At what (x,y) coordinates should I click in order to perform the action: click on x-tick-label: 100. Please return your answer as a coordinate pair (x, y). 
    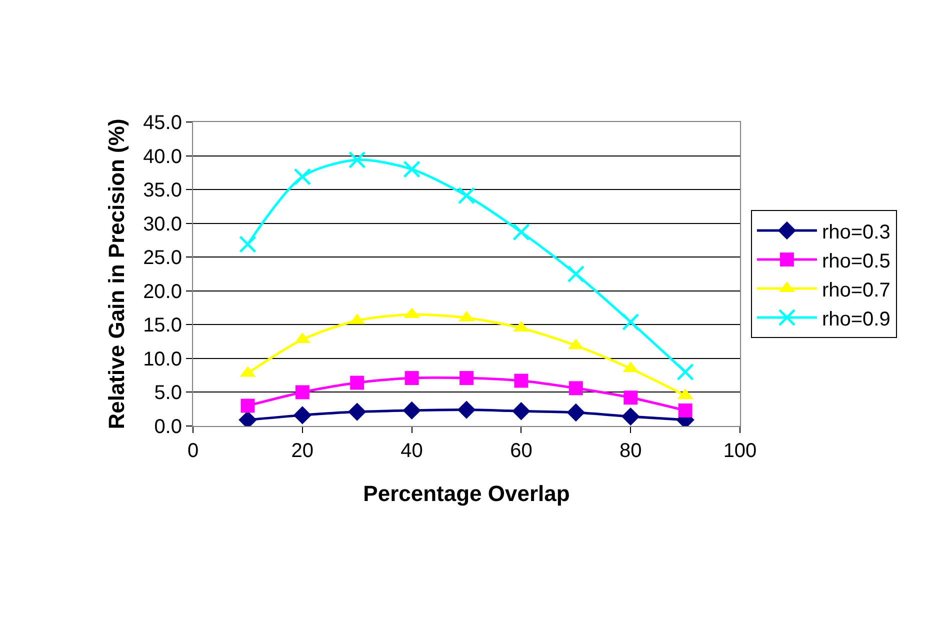
    Looking at the image, I should click on (740, 451).